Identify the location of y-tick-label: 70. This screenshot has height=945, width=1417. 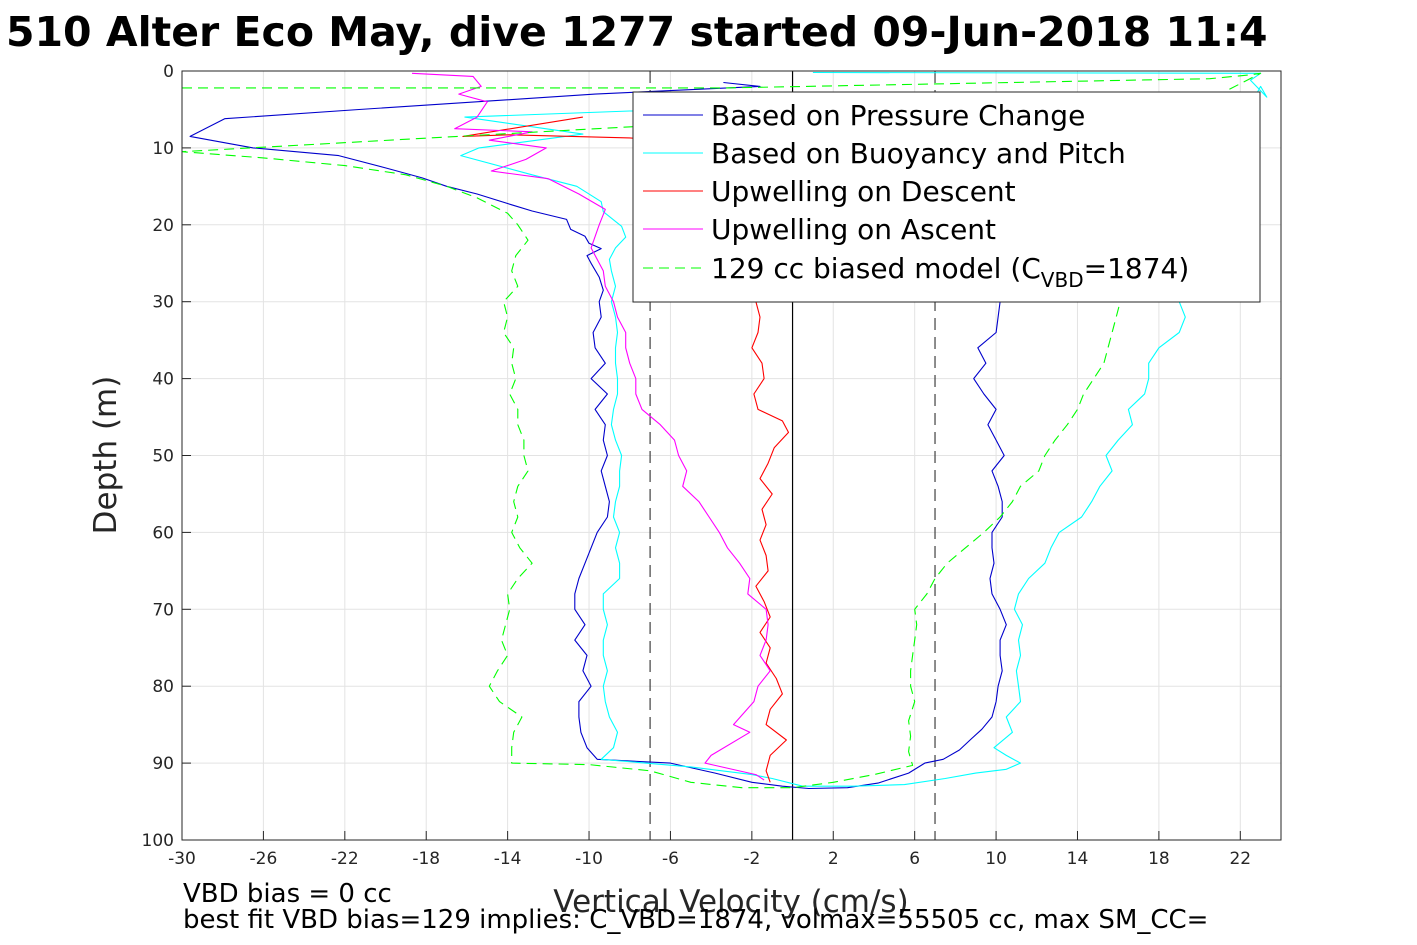
(163, 610).